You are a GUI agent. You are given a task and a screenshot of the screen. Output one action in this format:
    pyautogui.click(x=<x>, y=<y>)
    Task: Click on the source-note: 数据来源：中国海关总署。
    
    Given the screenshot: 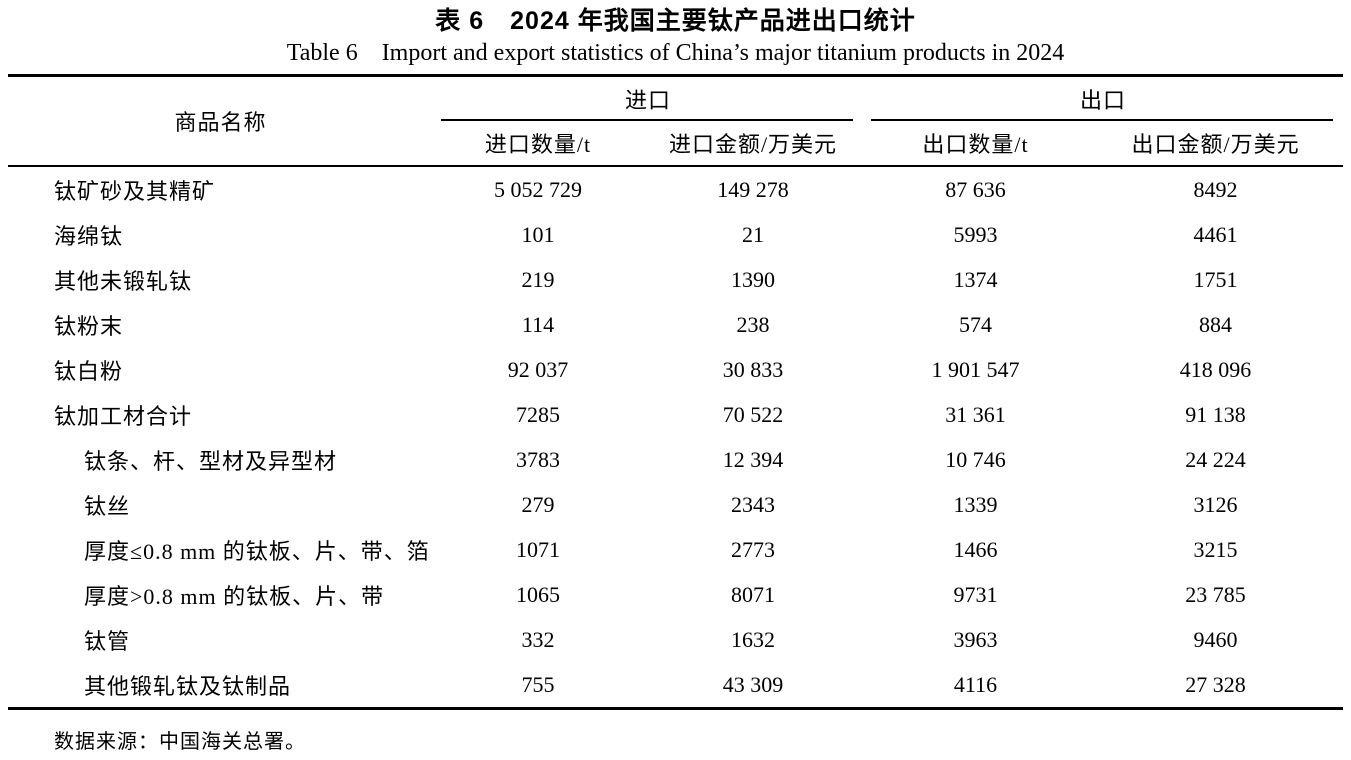 What is the action you would take?
    pyautogui.click(x=180, y=742)
    